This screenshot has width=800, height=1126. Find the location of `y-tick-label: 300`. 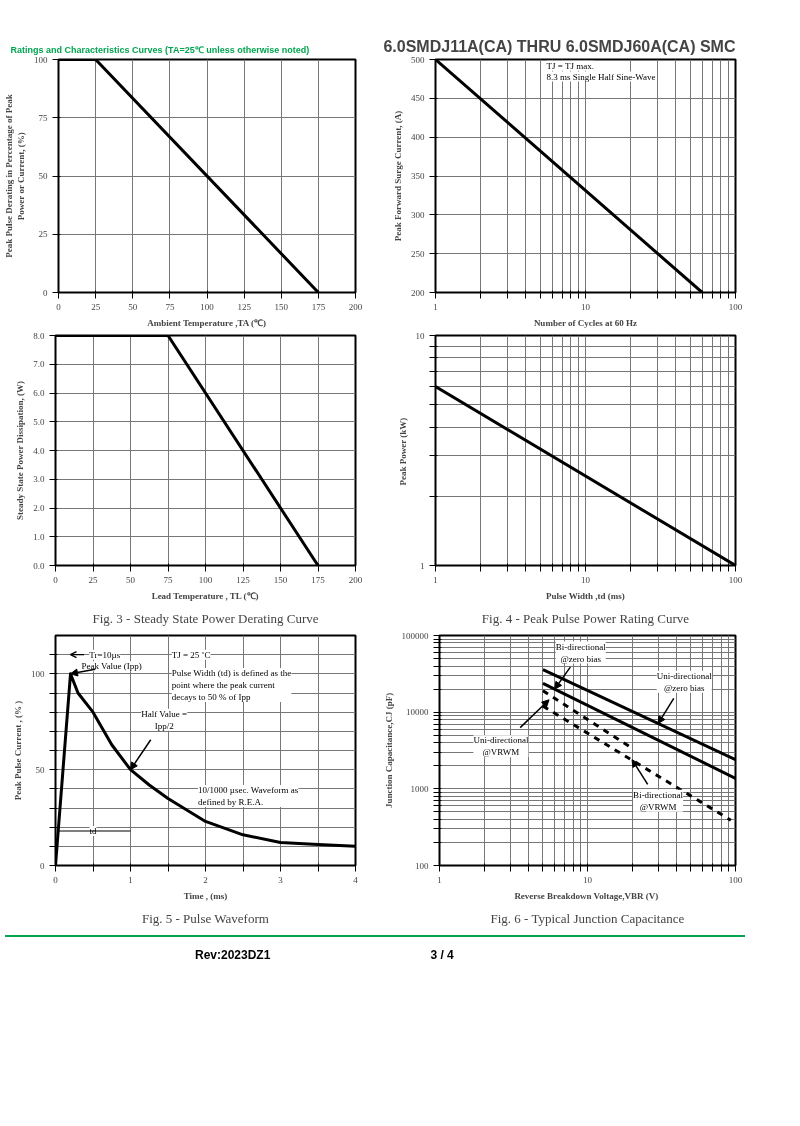

y-tick-label: 300 is located at coordinates (418, 214).